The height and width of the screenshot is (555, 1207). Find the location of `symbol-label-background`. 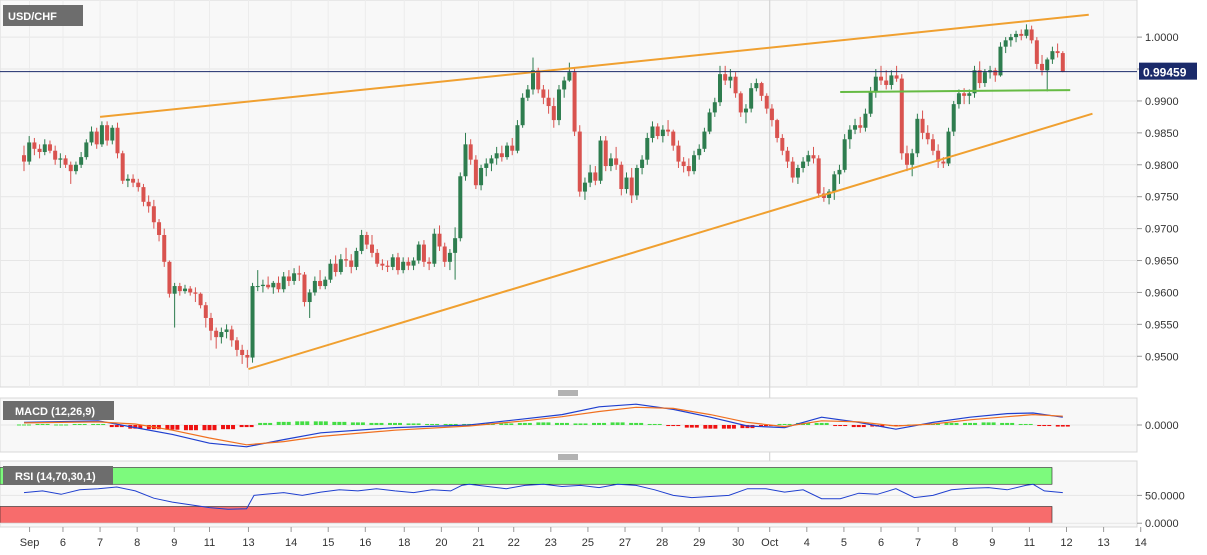

symbol-label-background is located at coordinates (43, 15).